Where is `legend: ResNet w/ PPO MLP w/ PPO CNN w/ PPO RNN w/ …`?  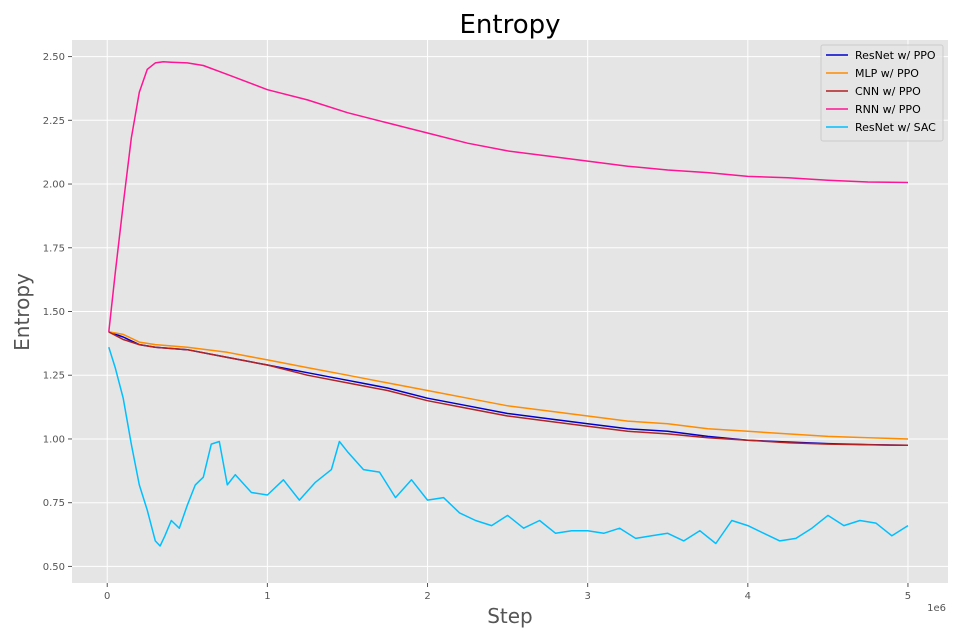 legend: ResNet w/ PPO MLP w/ PPO CNN w/ PPO RNN w/ … is located at coordinates (882, 93).